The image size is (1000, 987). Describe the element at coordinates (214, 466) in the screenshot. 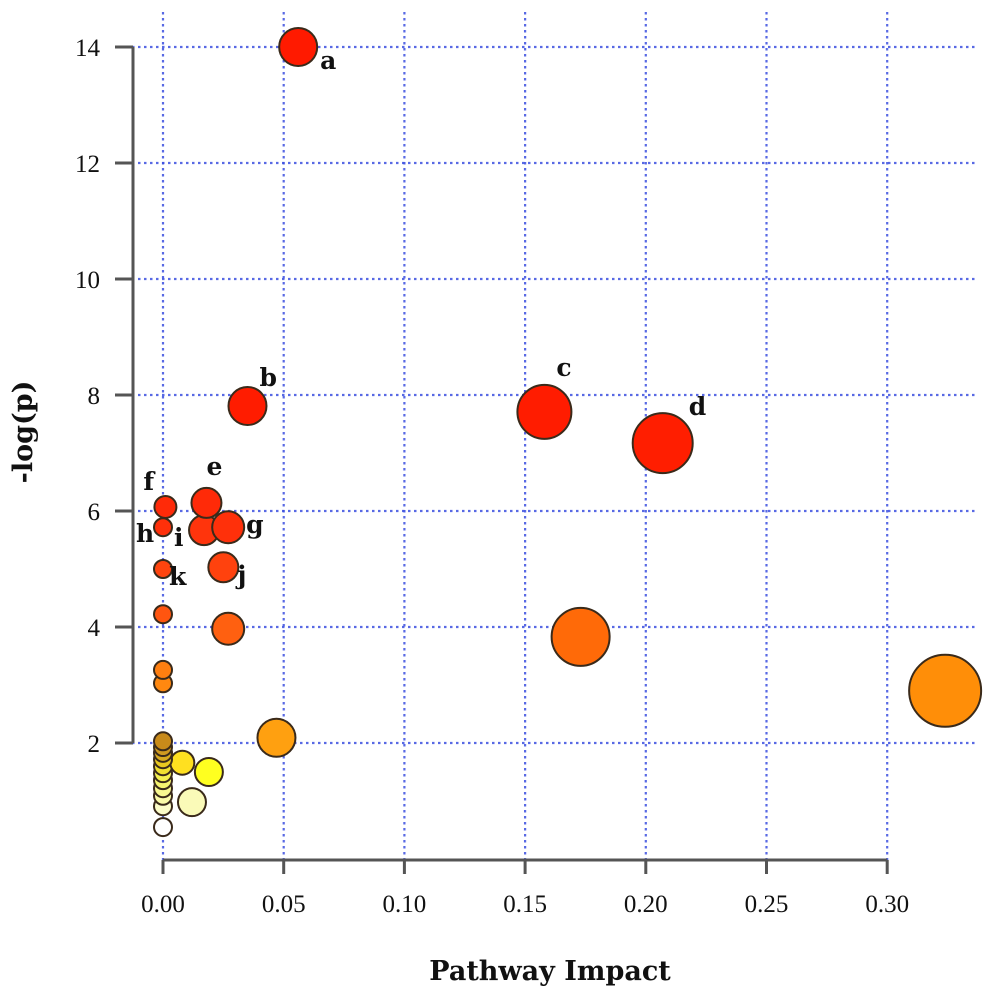

I see `point-label-e: e` at that location.